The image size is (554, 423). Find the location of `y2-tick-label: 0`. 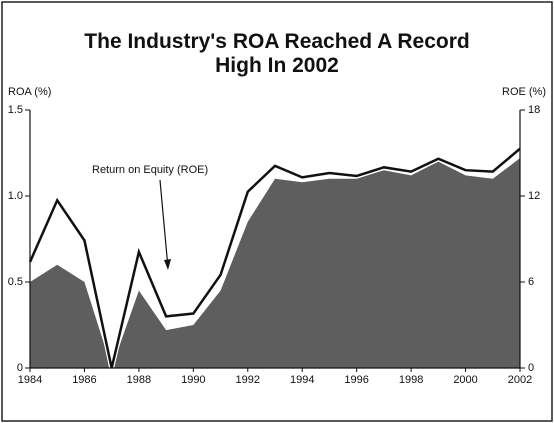

y2-tick-label: 0 is located at coordinates (531, 368).